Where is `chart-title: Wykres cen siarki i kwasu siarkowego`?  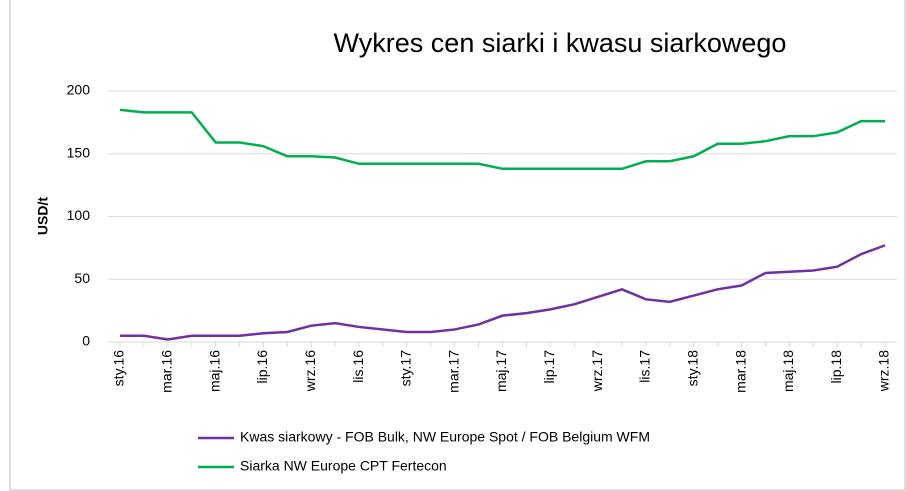
chart-title: Wykres cen siarki i kwasu siarkowego is located at coordinates (560, 43).